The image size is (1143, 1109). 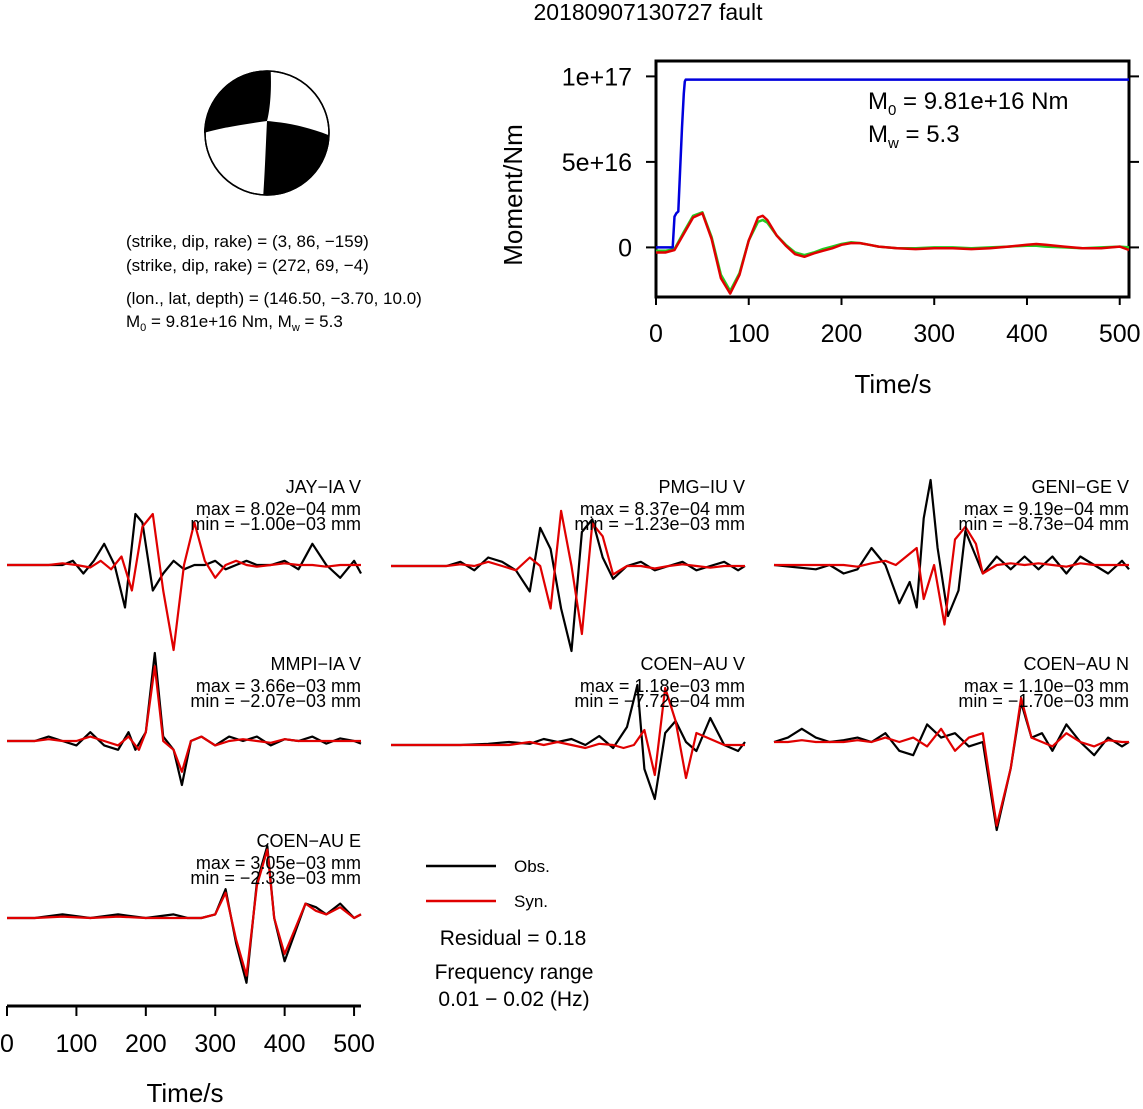 What do you see at coordinates (934, 334) in the screenshot?
I see `moment-x-tick-label: 300` at bounding box center [934, 334].